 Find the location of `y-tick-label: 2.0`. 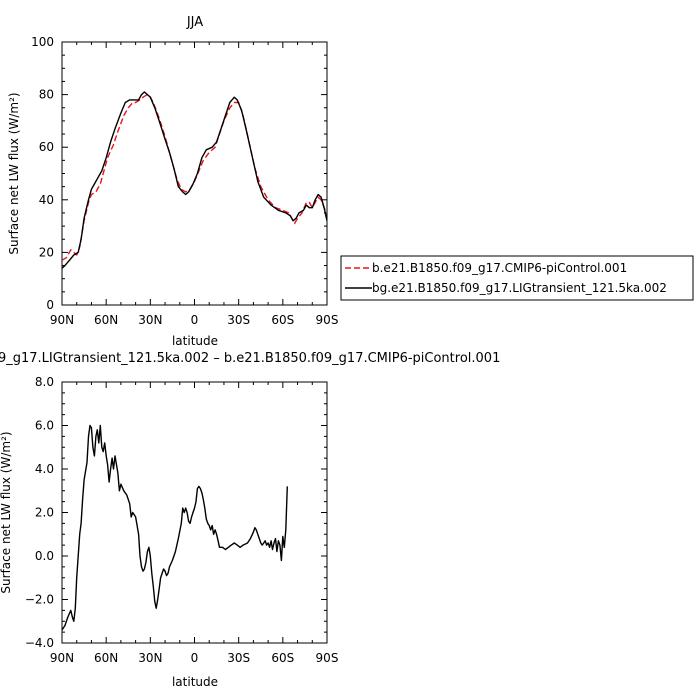

y-tick-label: 2.0 is located at coordinates (44, 513).